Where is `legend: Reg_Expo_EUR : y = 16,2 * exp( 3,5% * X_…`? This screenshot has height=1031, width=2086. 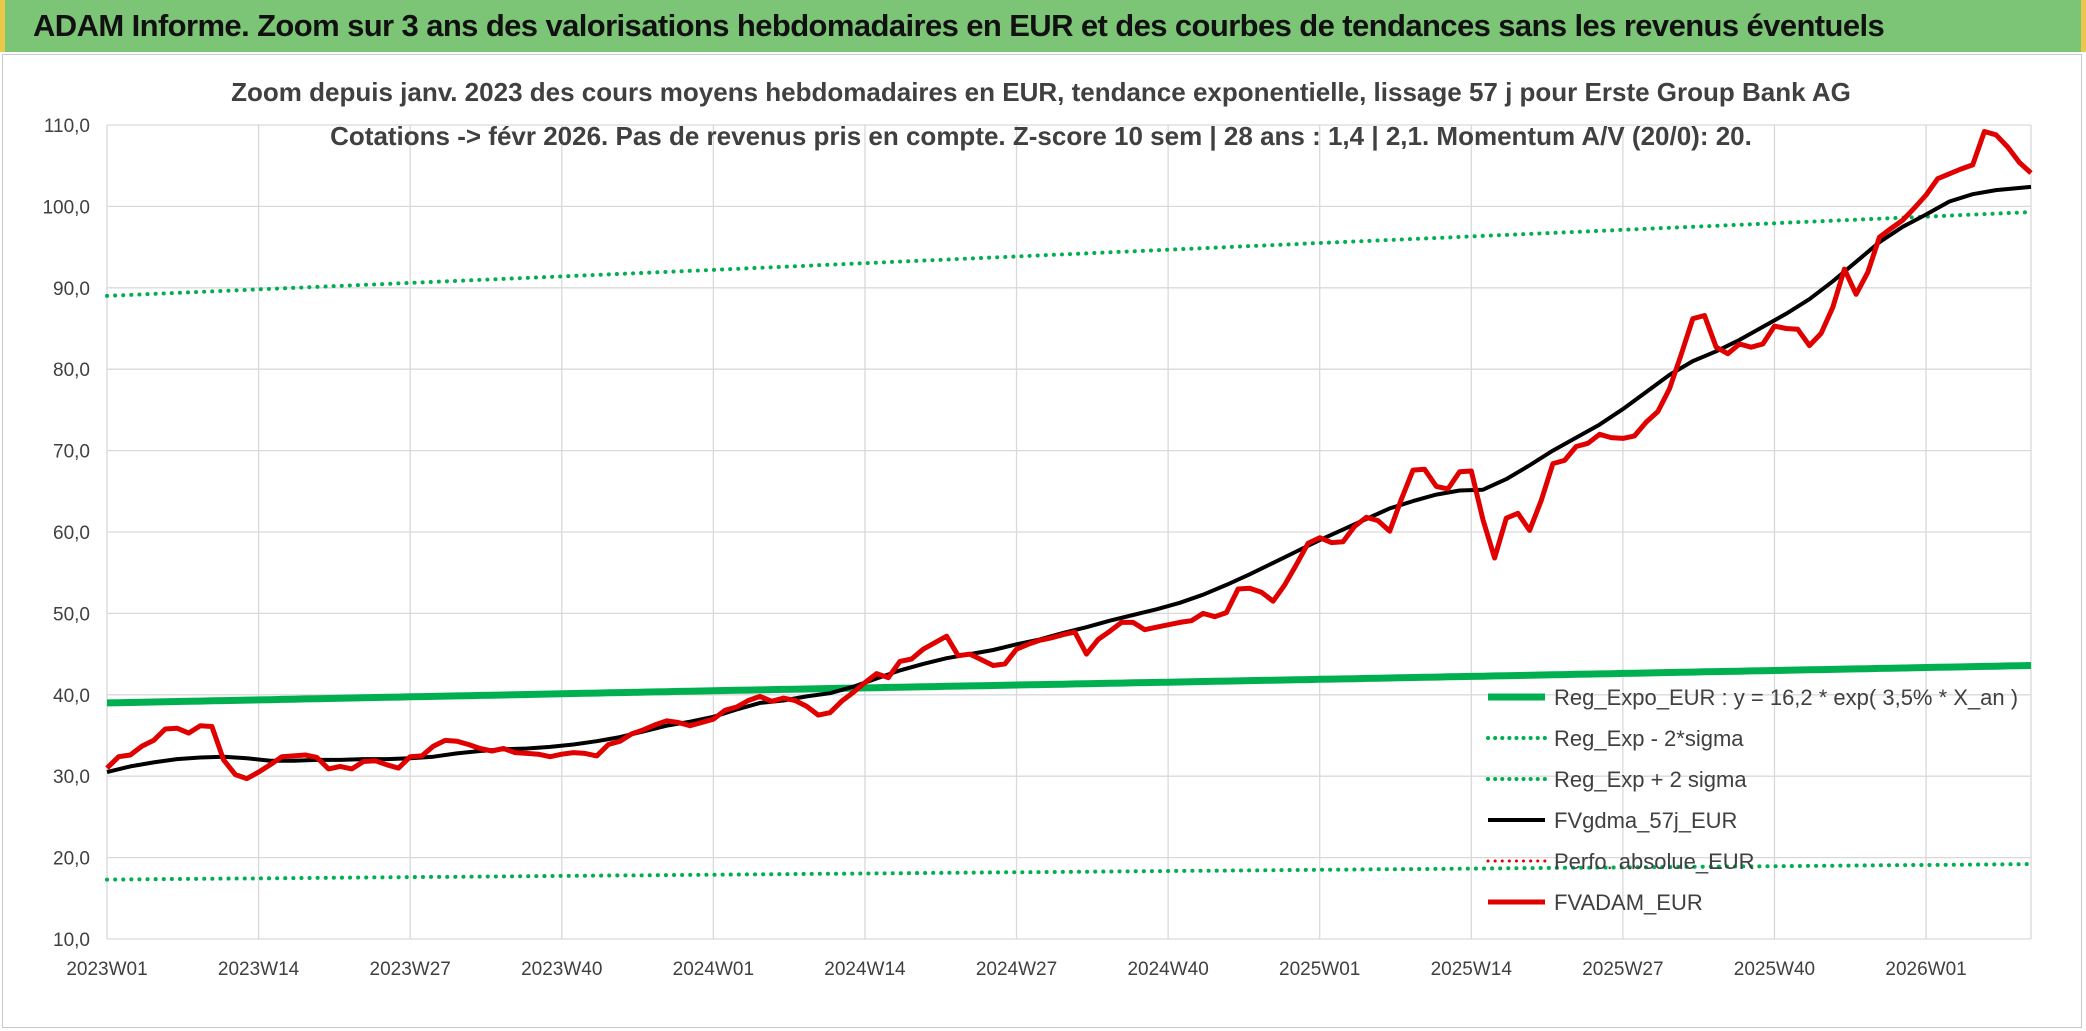
legend: Reg_Expo_EUR : y = 16,2 * exp( 3,5% * X_… is located at coordinates (1752, 800).